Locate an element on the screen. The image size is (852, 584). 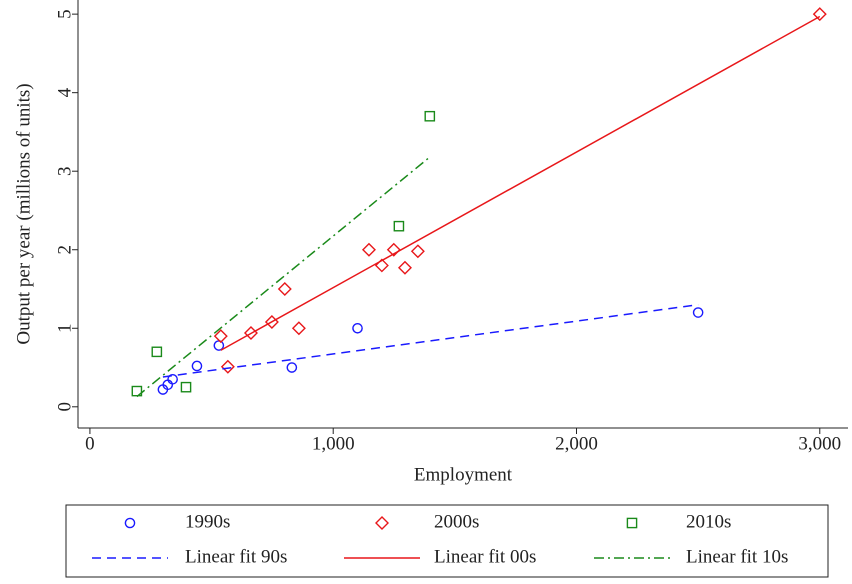
legend-box is located at coordinates (447, 541).